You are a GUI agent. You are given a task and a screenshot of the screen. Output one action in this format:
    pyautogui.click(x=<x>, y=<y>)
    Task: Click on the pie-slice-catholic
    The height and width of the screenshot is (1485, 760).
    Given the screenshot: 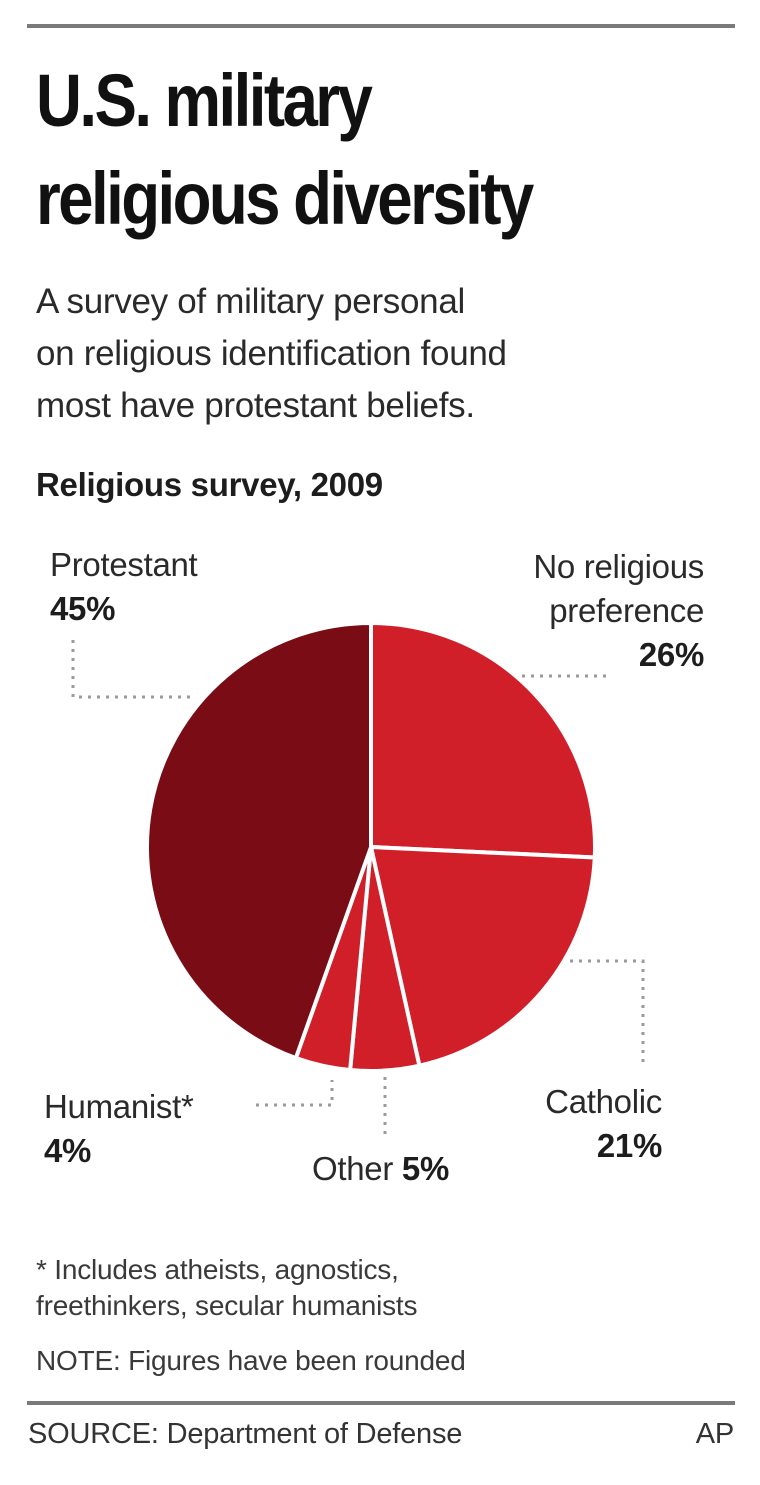 What is the action you would take?
    pyautogui.click(x=483, y=956)
    